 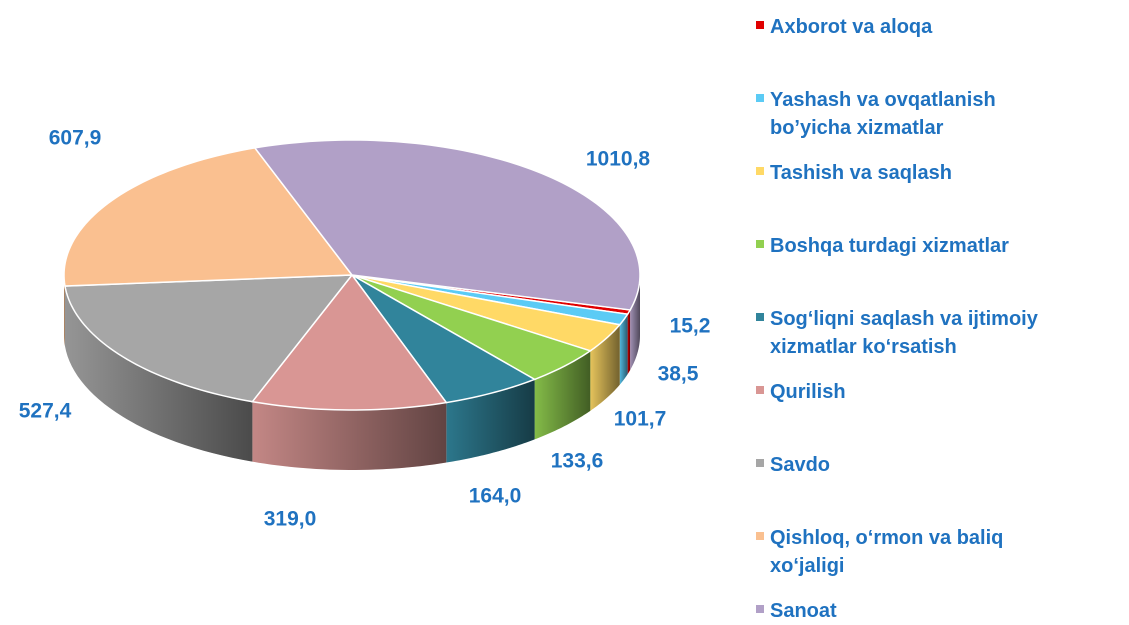 I want to click on legend-item: Sanoat, so click(x=794, y=611).